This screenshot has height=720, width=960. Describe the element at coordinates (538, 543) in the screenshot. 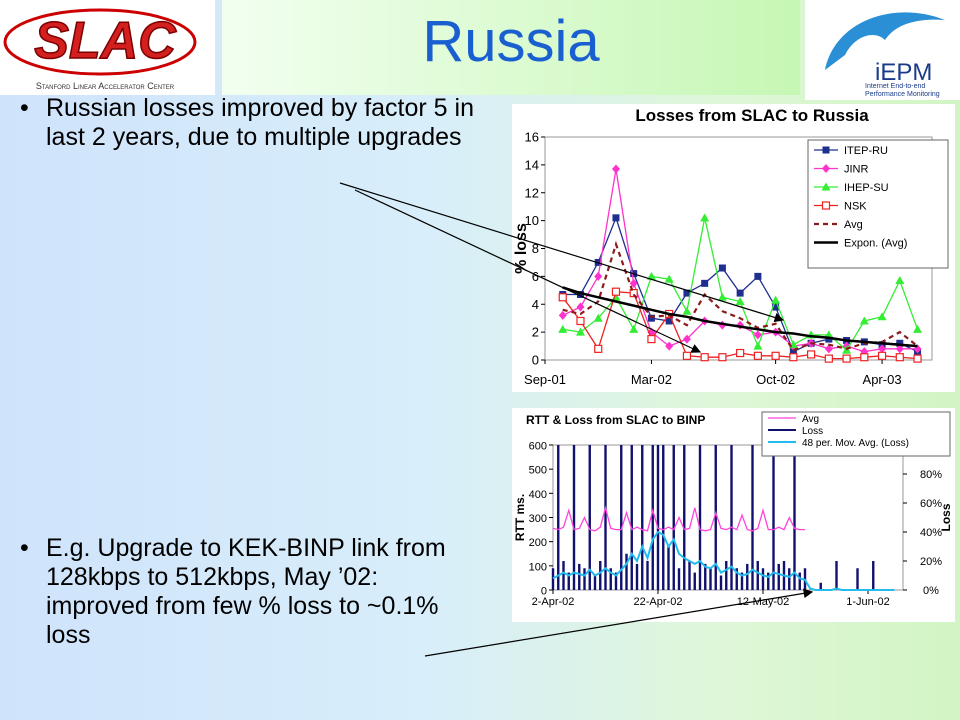

I see `y-tick-label: 200` at that location.